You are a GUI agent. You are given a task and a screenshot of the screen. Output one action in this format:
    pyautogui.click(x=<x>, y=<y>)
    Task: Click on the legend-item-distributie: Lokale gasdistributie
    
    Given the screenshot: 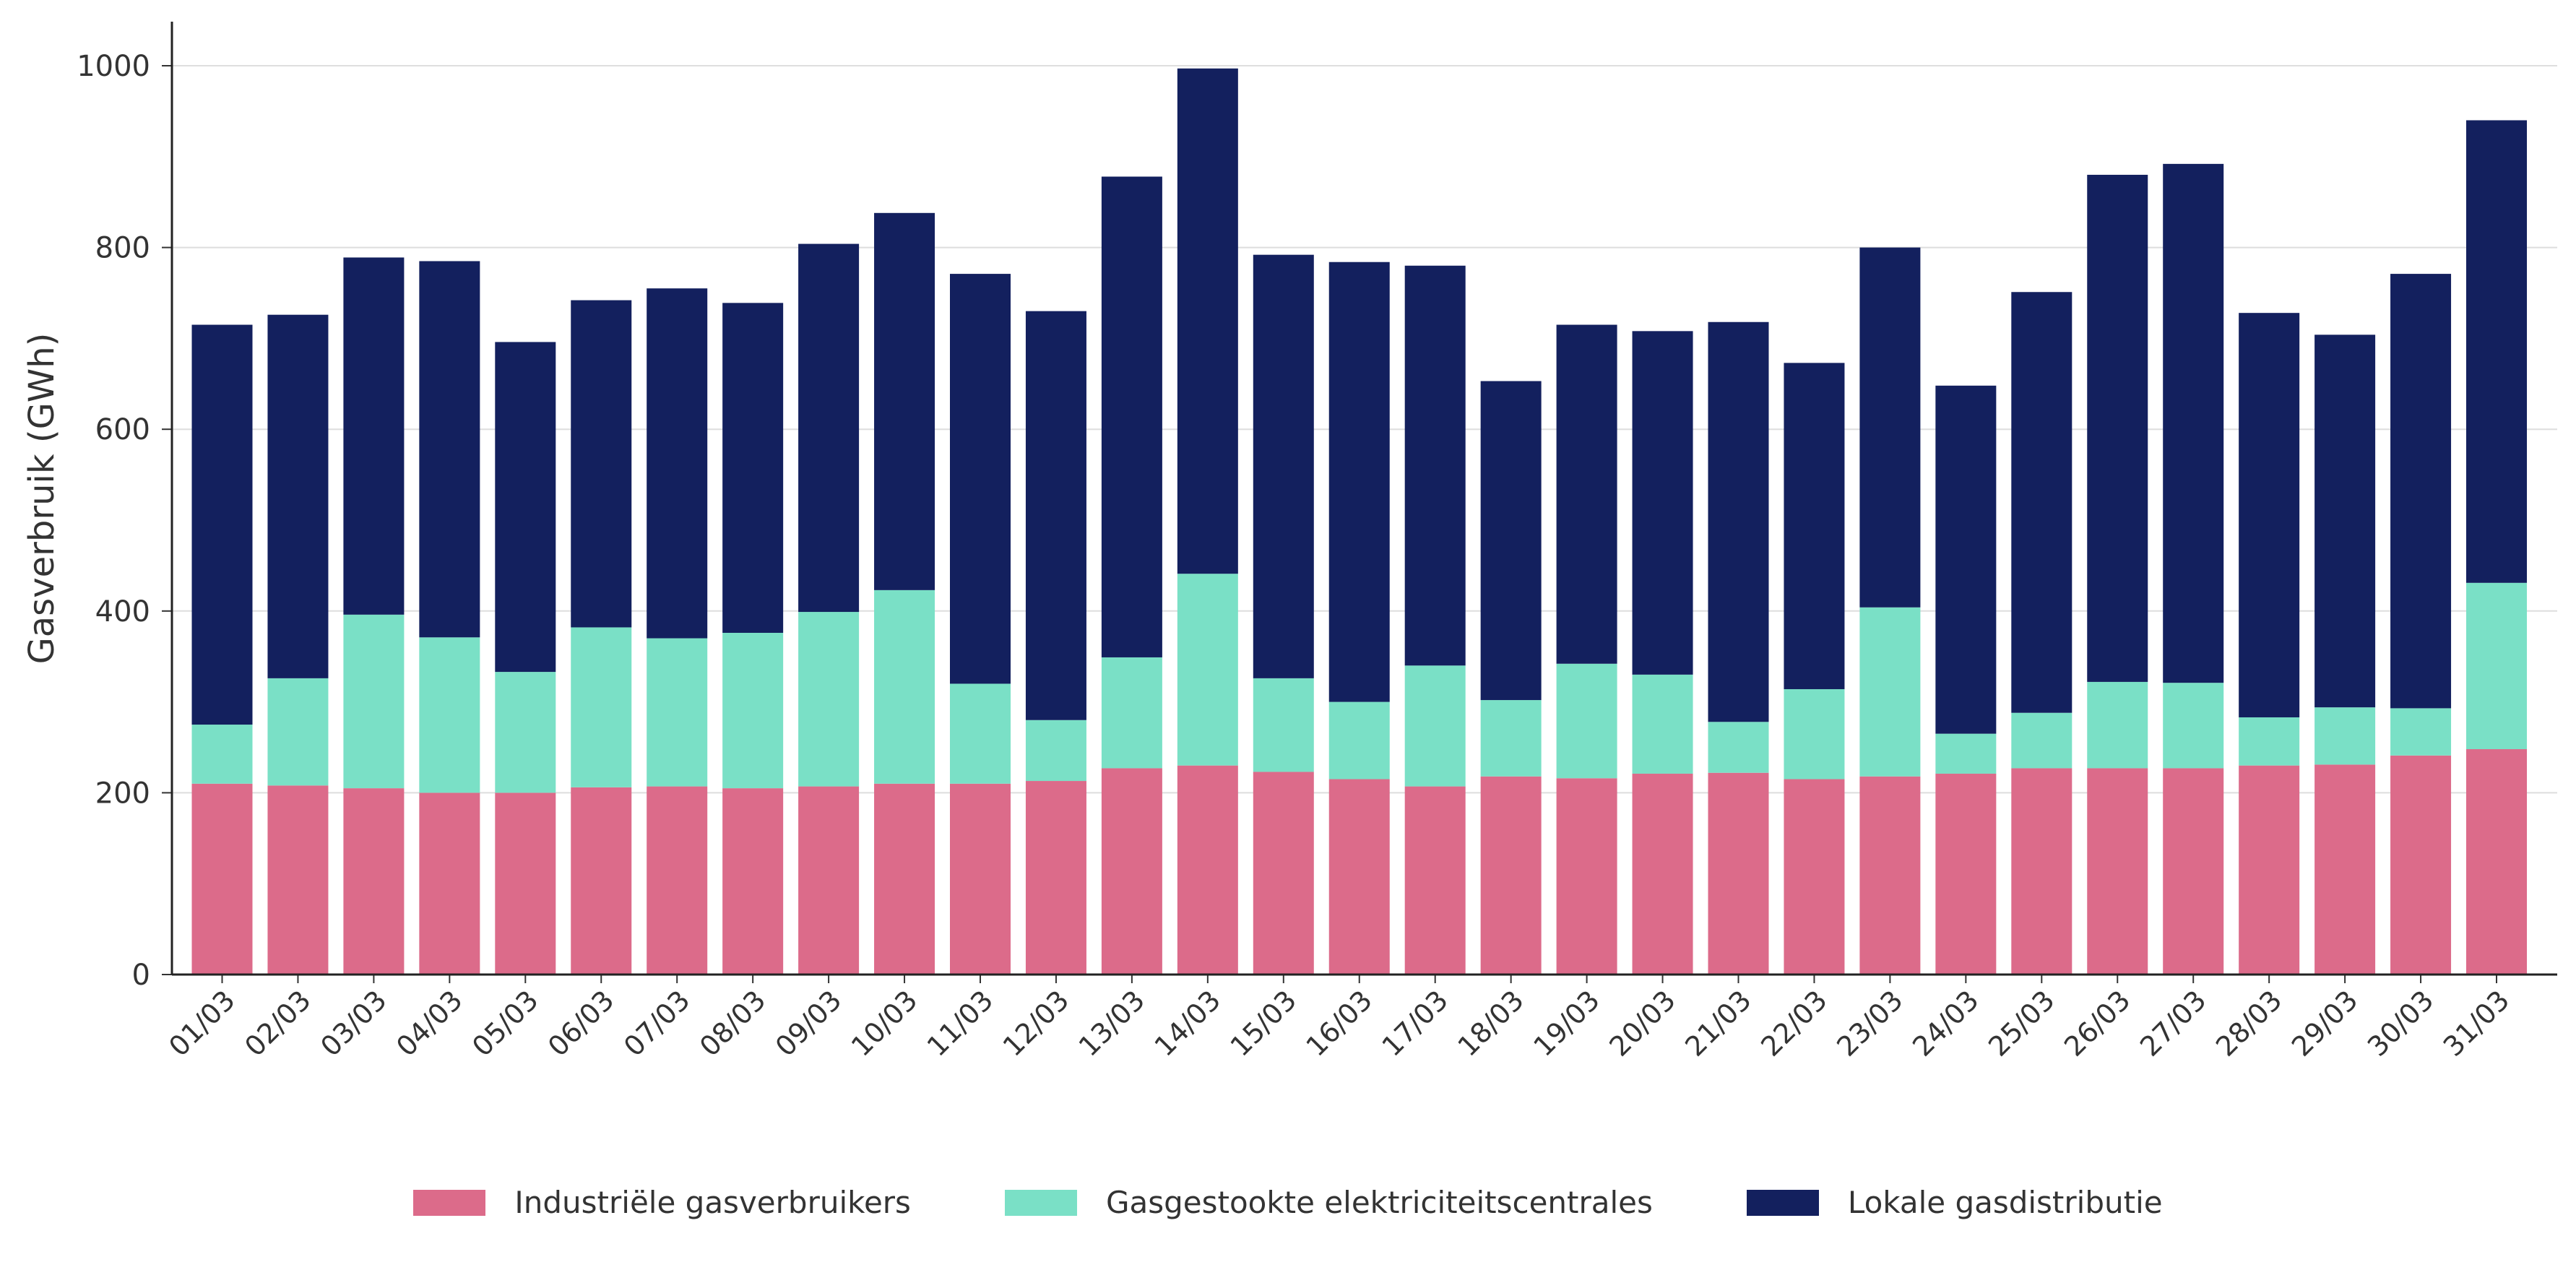 What is the action you would take?
    pyautogui.click(x=1954, y=1202)
    